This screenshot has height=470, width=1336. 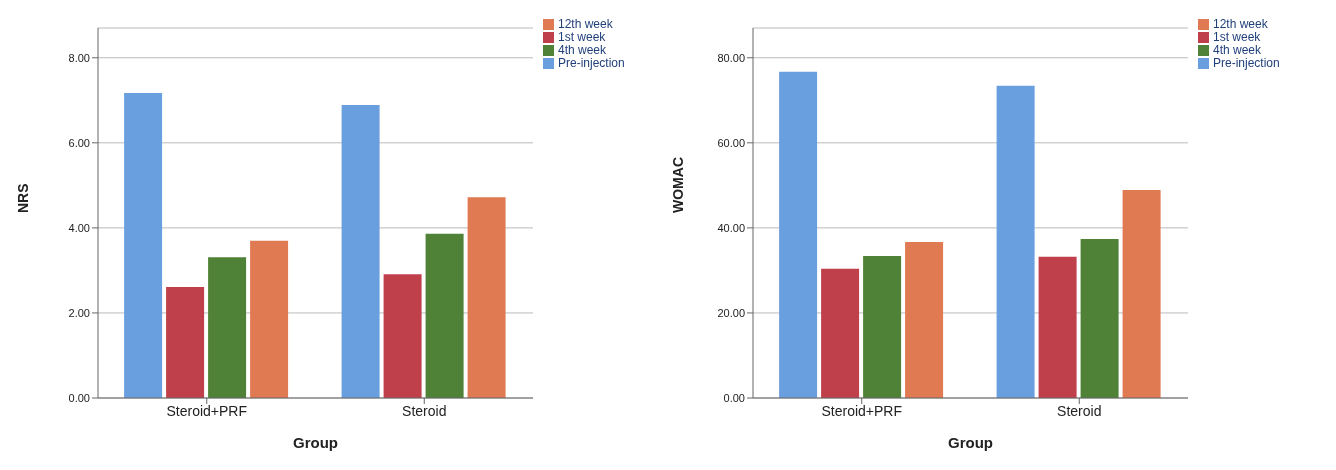 What do you see at coordinates (79, 227) in the screenshot?
I see `y-tick-label: 4.00` at bounding box center [79, 227].